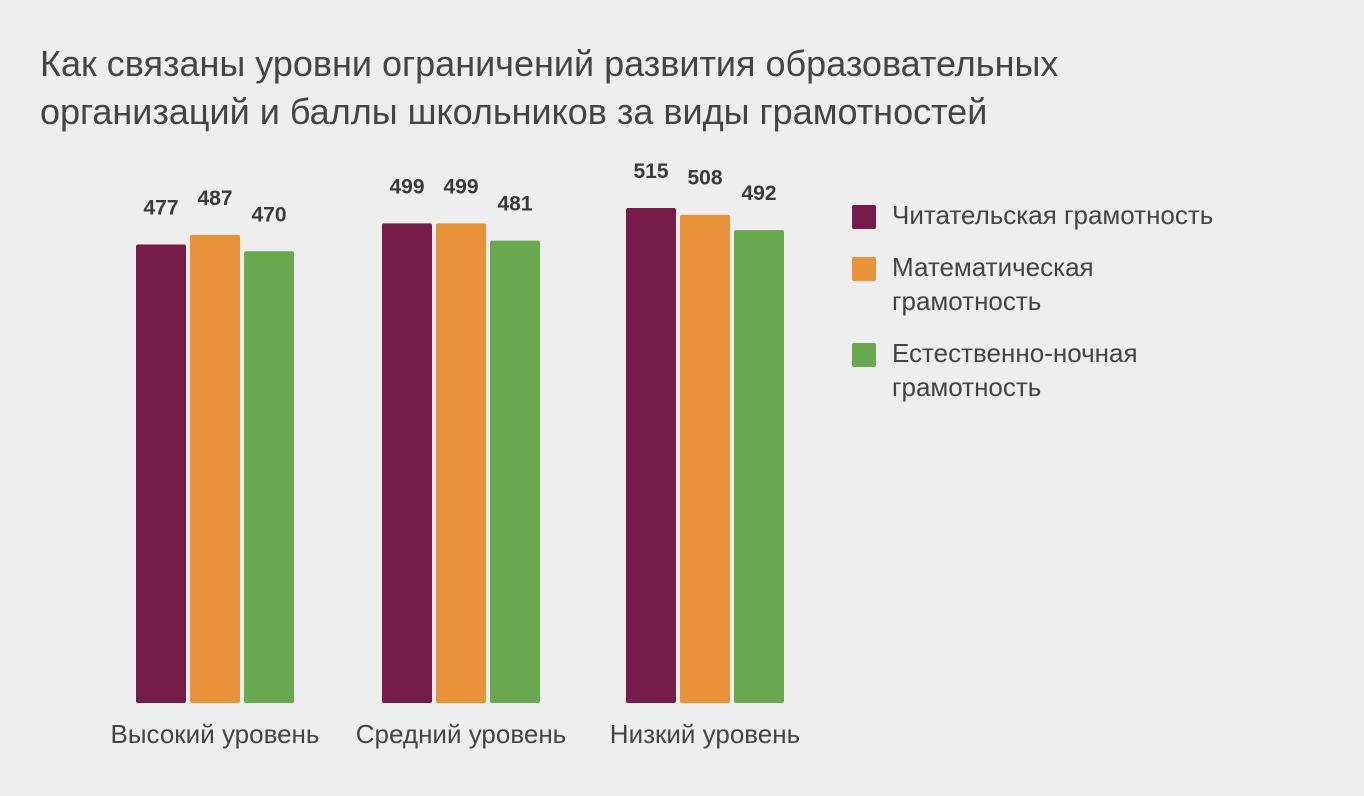 The image size is (1364, 796). Describe the element at coordinates (993, 284) in the screenshot. I see `legend-label-math: Математическая грамотность` at that location.